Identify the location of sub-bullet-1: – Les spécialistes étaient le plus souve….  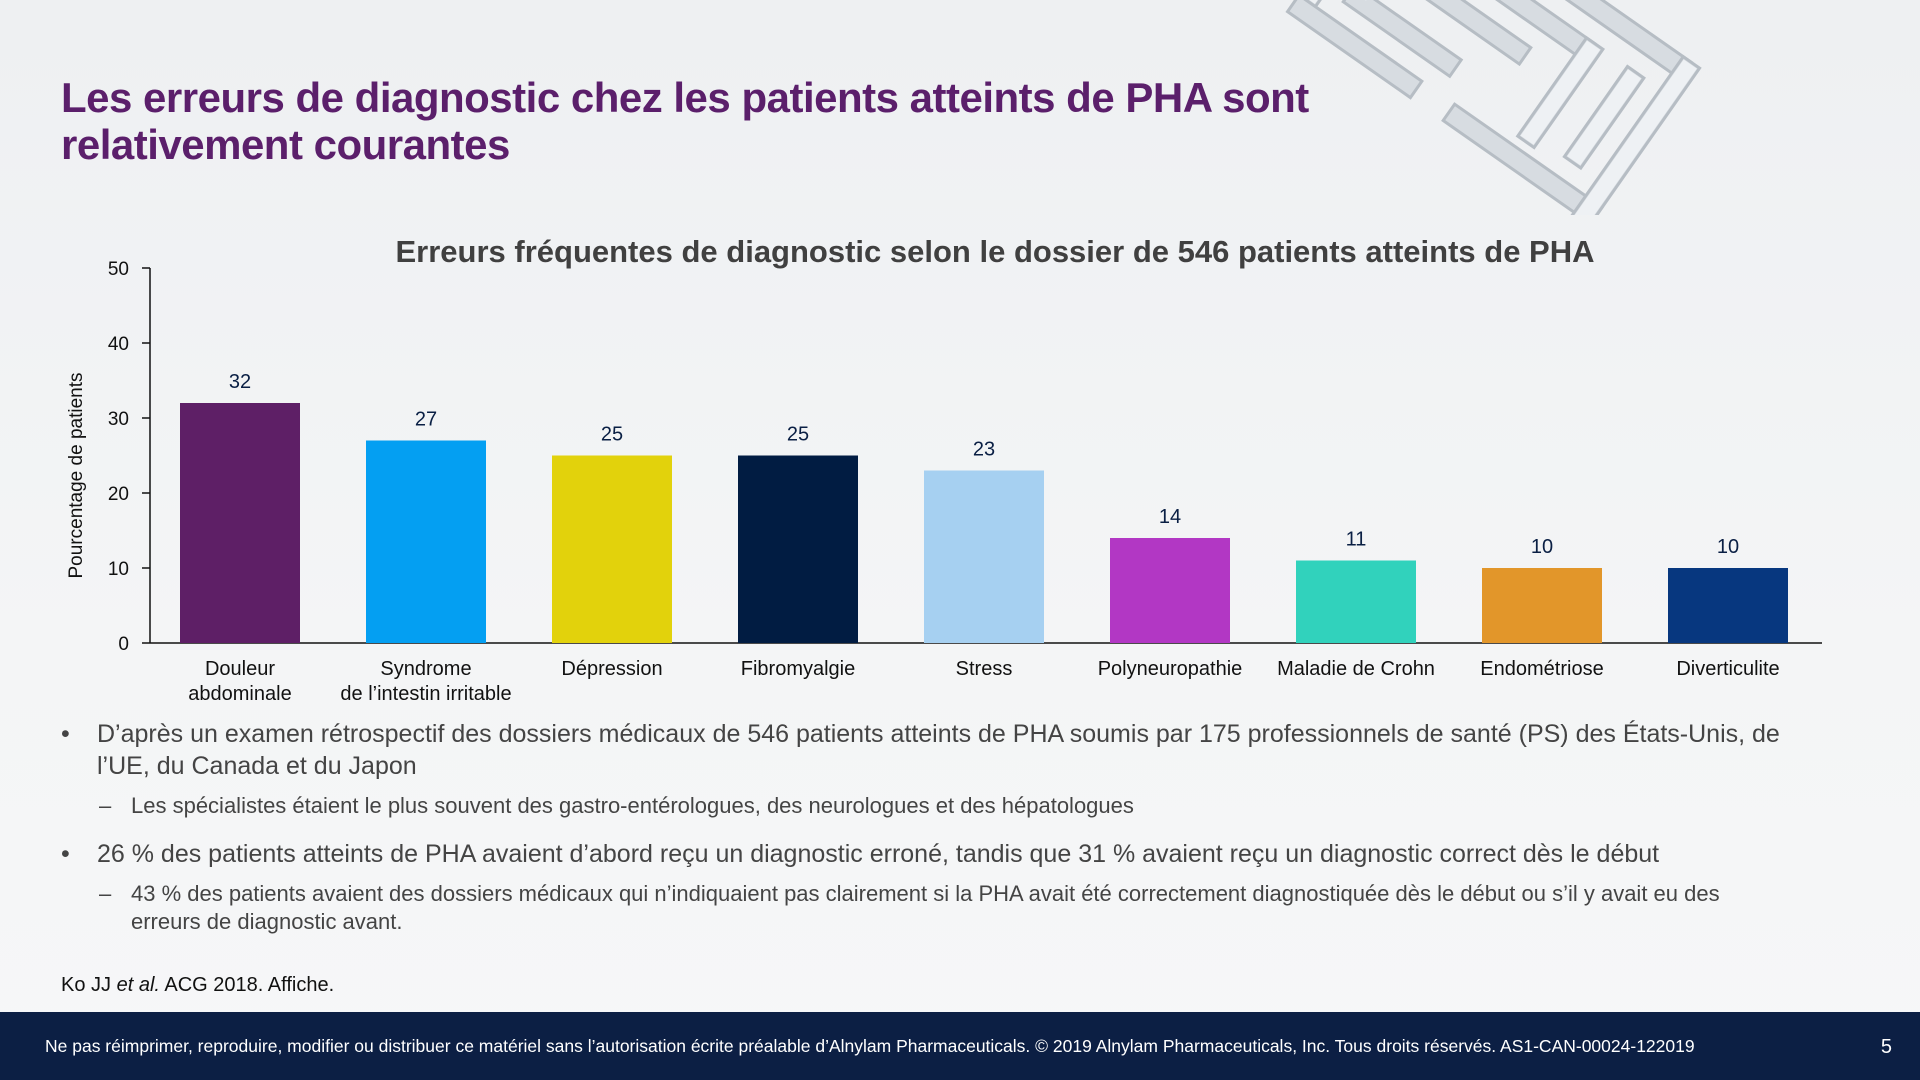
(921, 806).